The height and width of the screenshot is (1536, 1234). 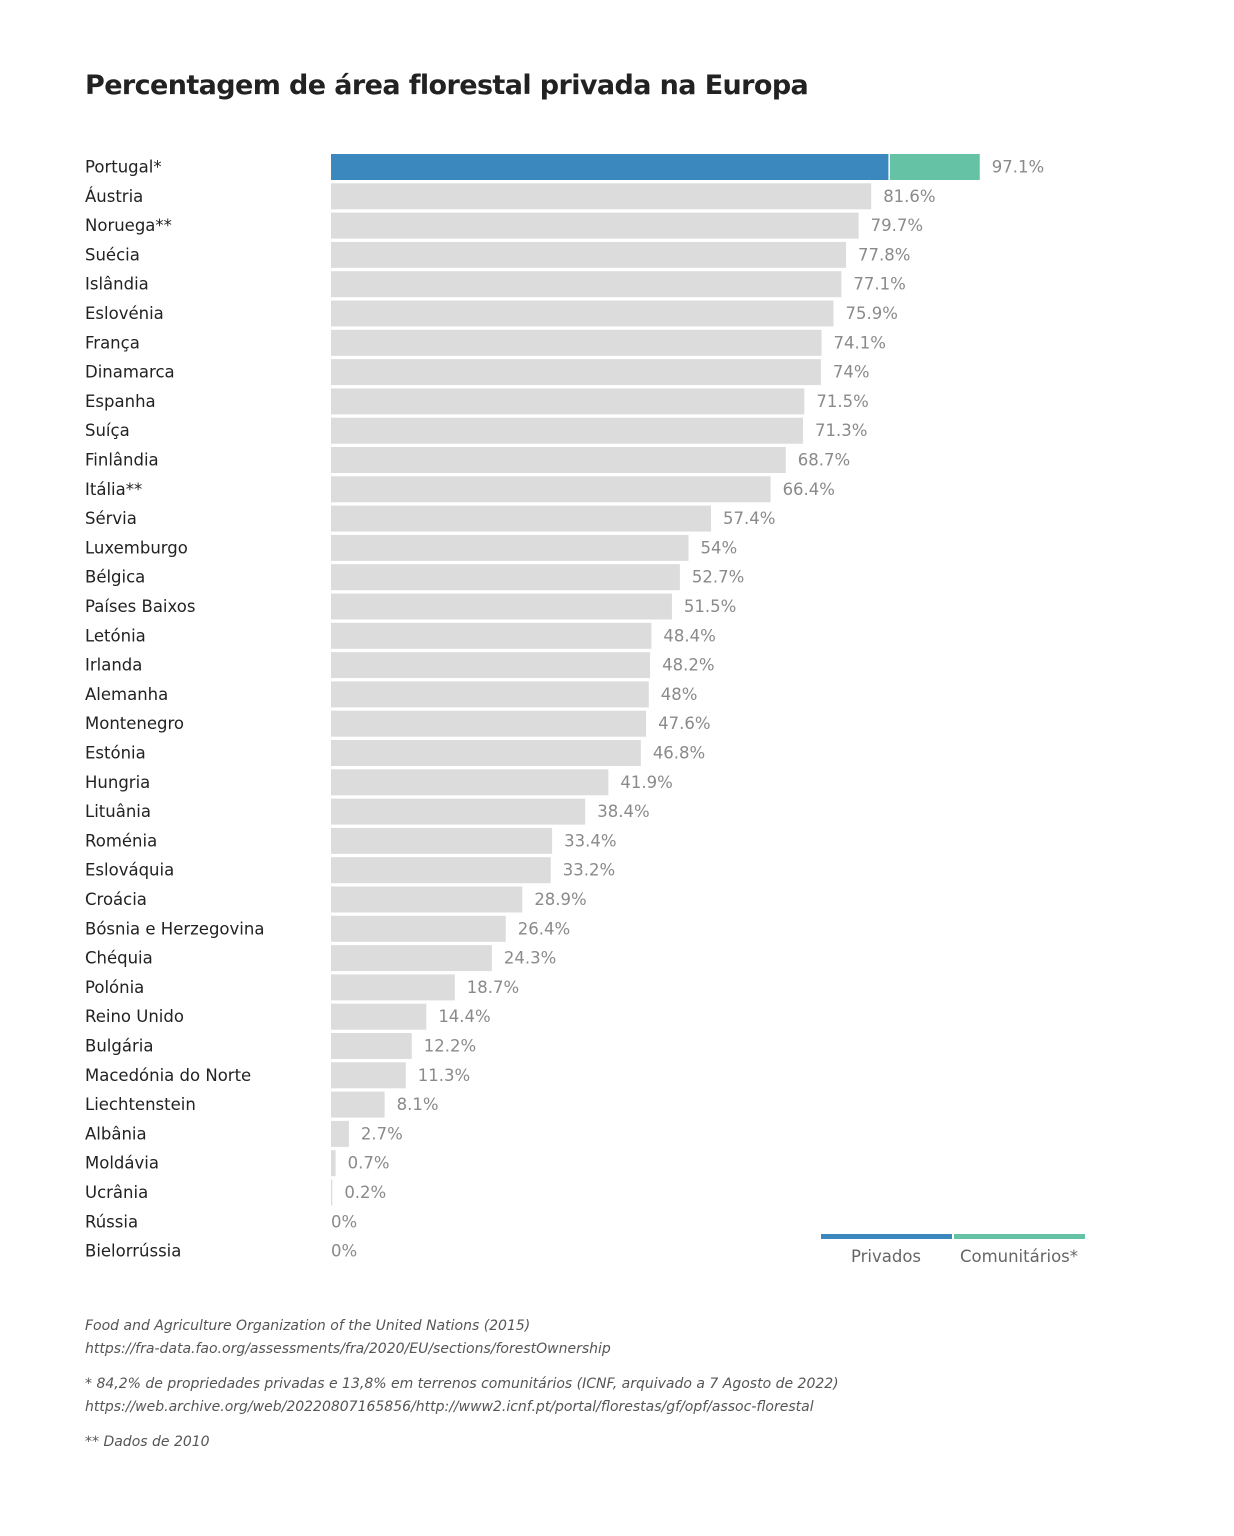 I want to click on value-label: 52.7%, so click(x=718, y=577).